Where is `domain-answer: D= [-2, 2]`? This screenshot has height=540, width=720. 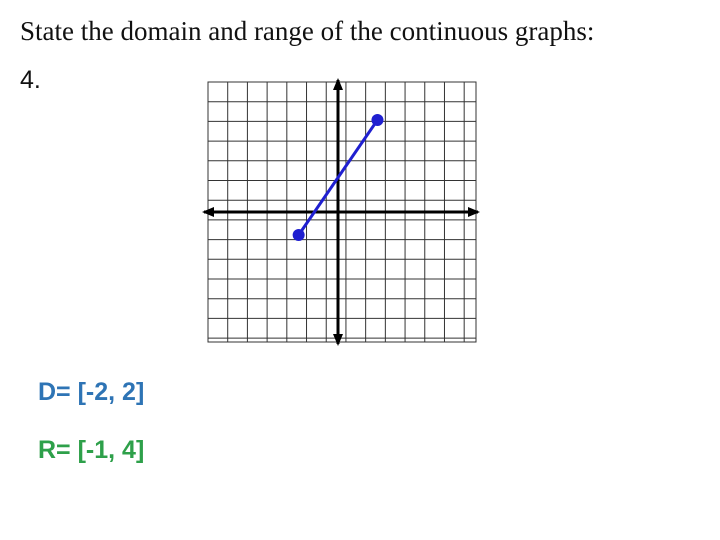 domain-answer: D= [-2, 2] is located at coordinates (91, 392).